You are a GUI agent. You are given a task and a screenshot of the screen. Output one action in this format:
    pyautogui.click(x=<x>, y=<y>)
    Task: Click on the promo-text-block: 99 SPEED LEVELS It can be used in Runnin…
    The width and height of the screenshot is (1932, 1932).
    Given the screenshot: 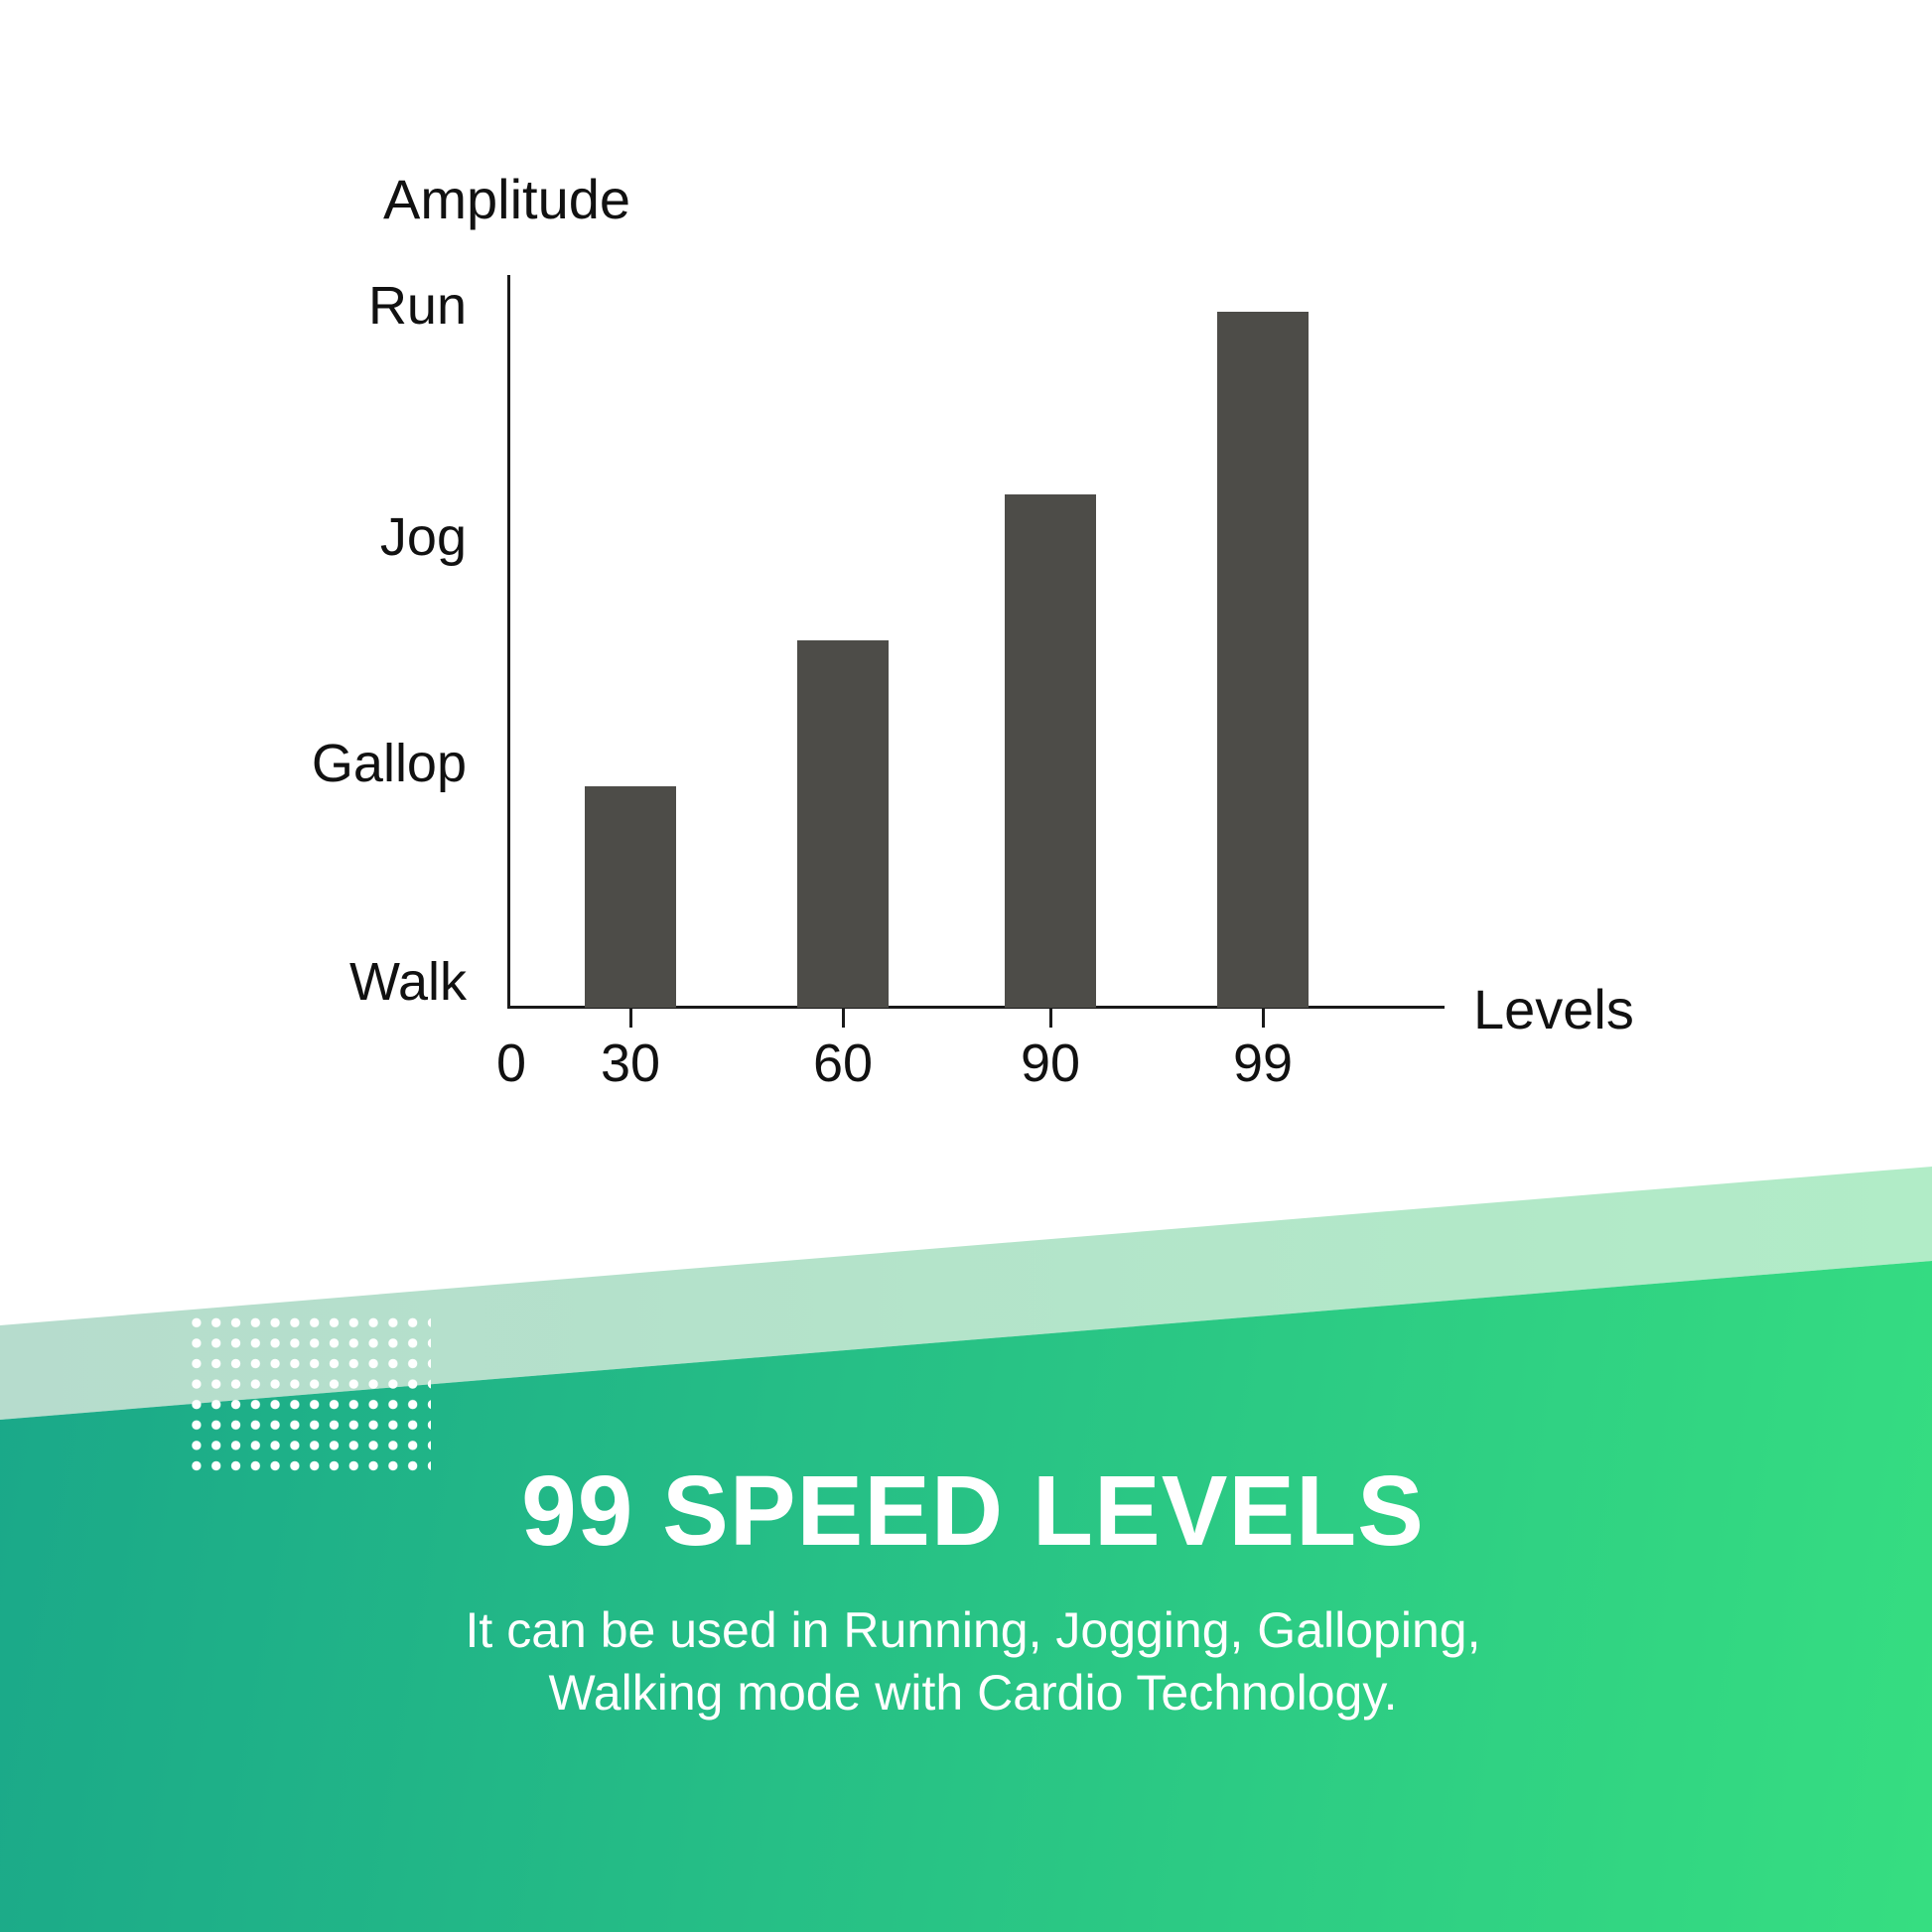 What is the action you would take?
    pyautogui.click(x=973, y=1592)
    